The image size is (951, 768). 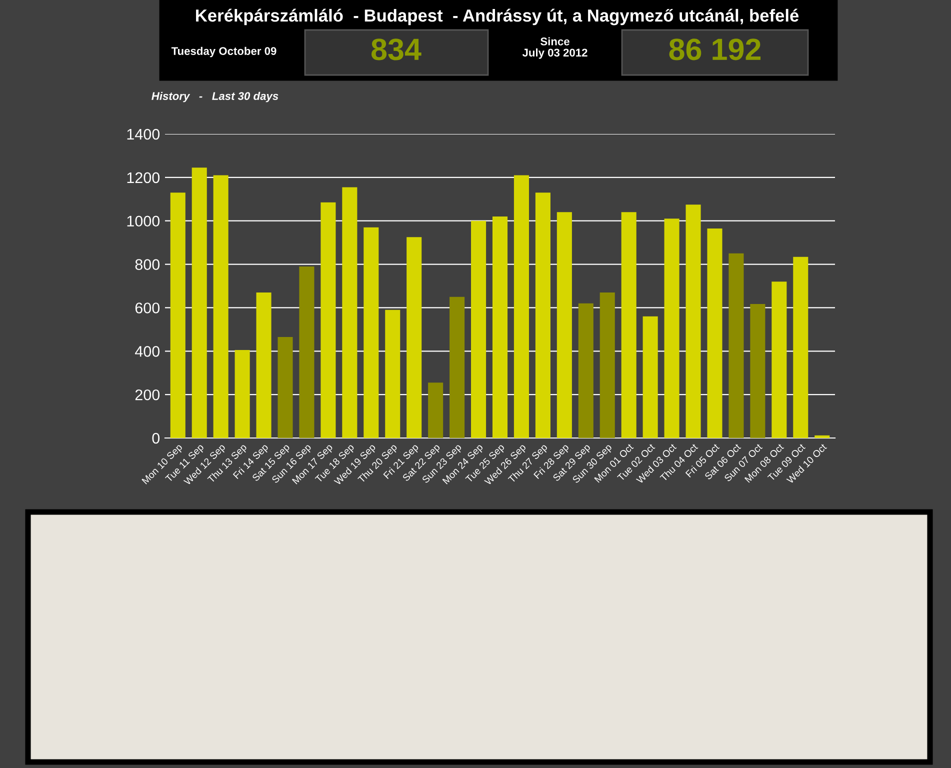 What do you see at coordinates (215, 97) in the screenshot?
I see `text: History - Last 30 days` at bounding box center [215, 97].